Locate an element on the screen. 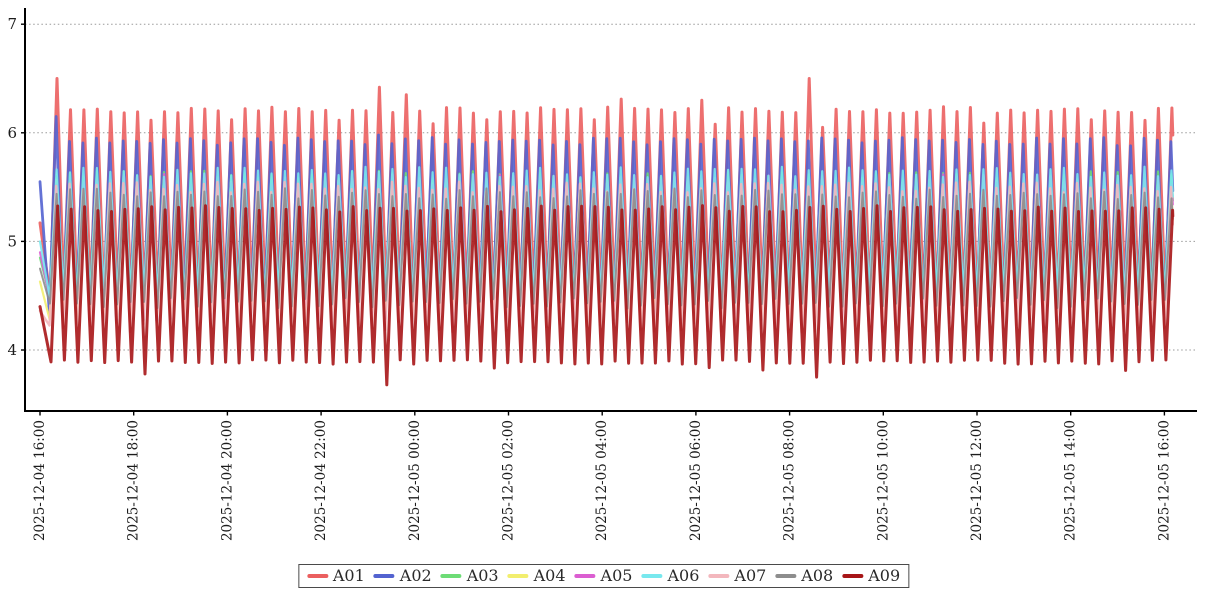  legend-item-a09: A09 is located at coordinates (871, 576).